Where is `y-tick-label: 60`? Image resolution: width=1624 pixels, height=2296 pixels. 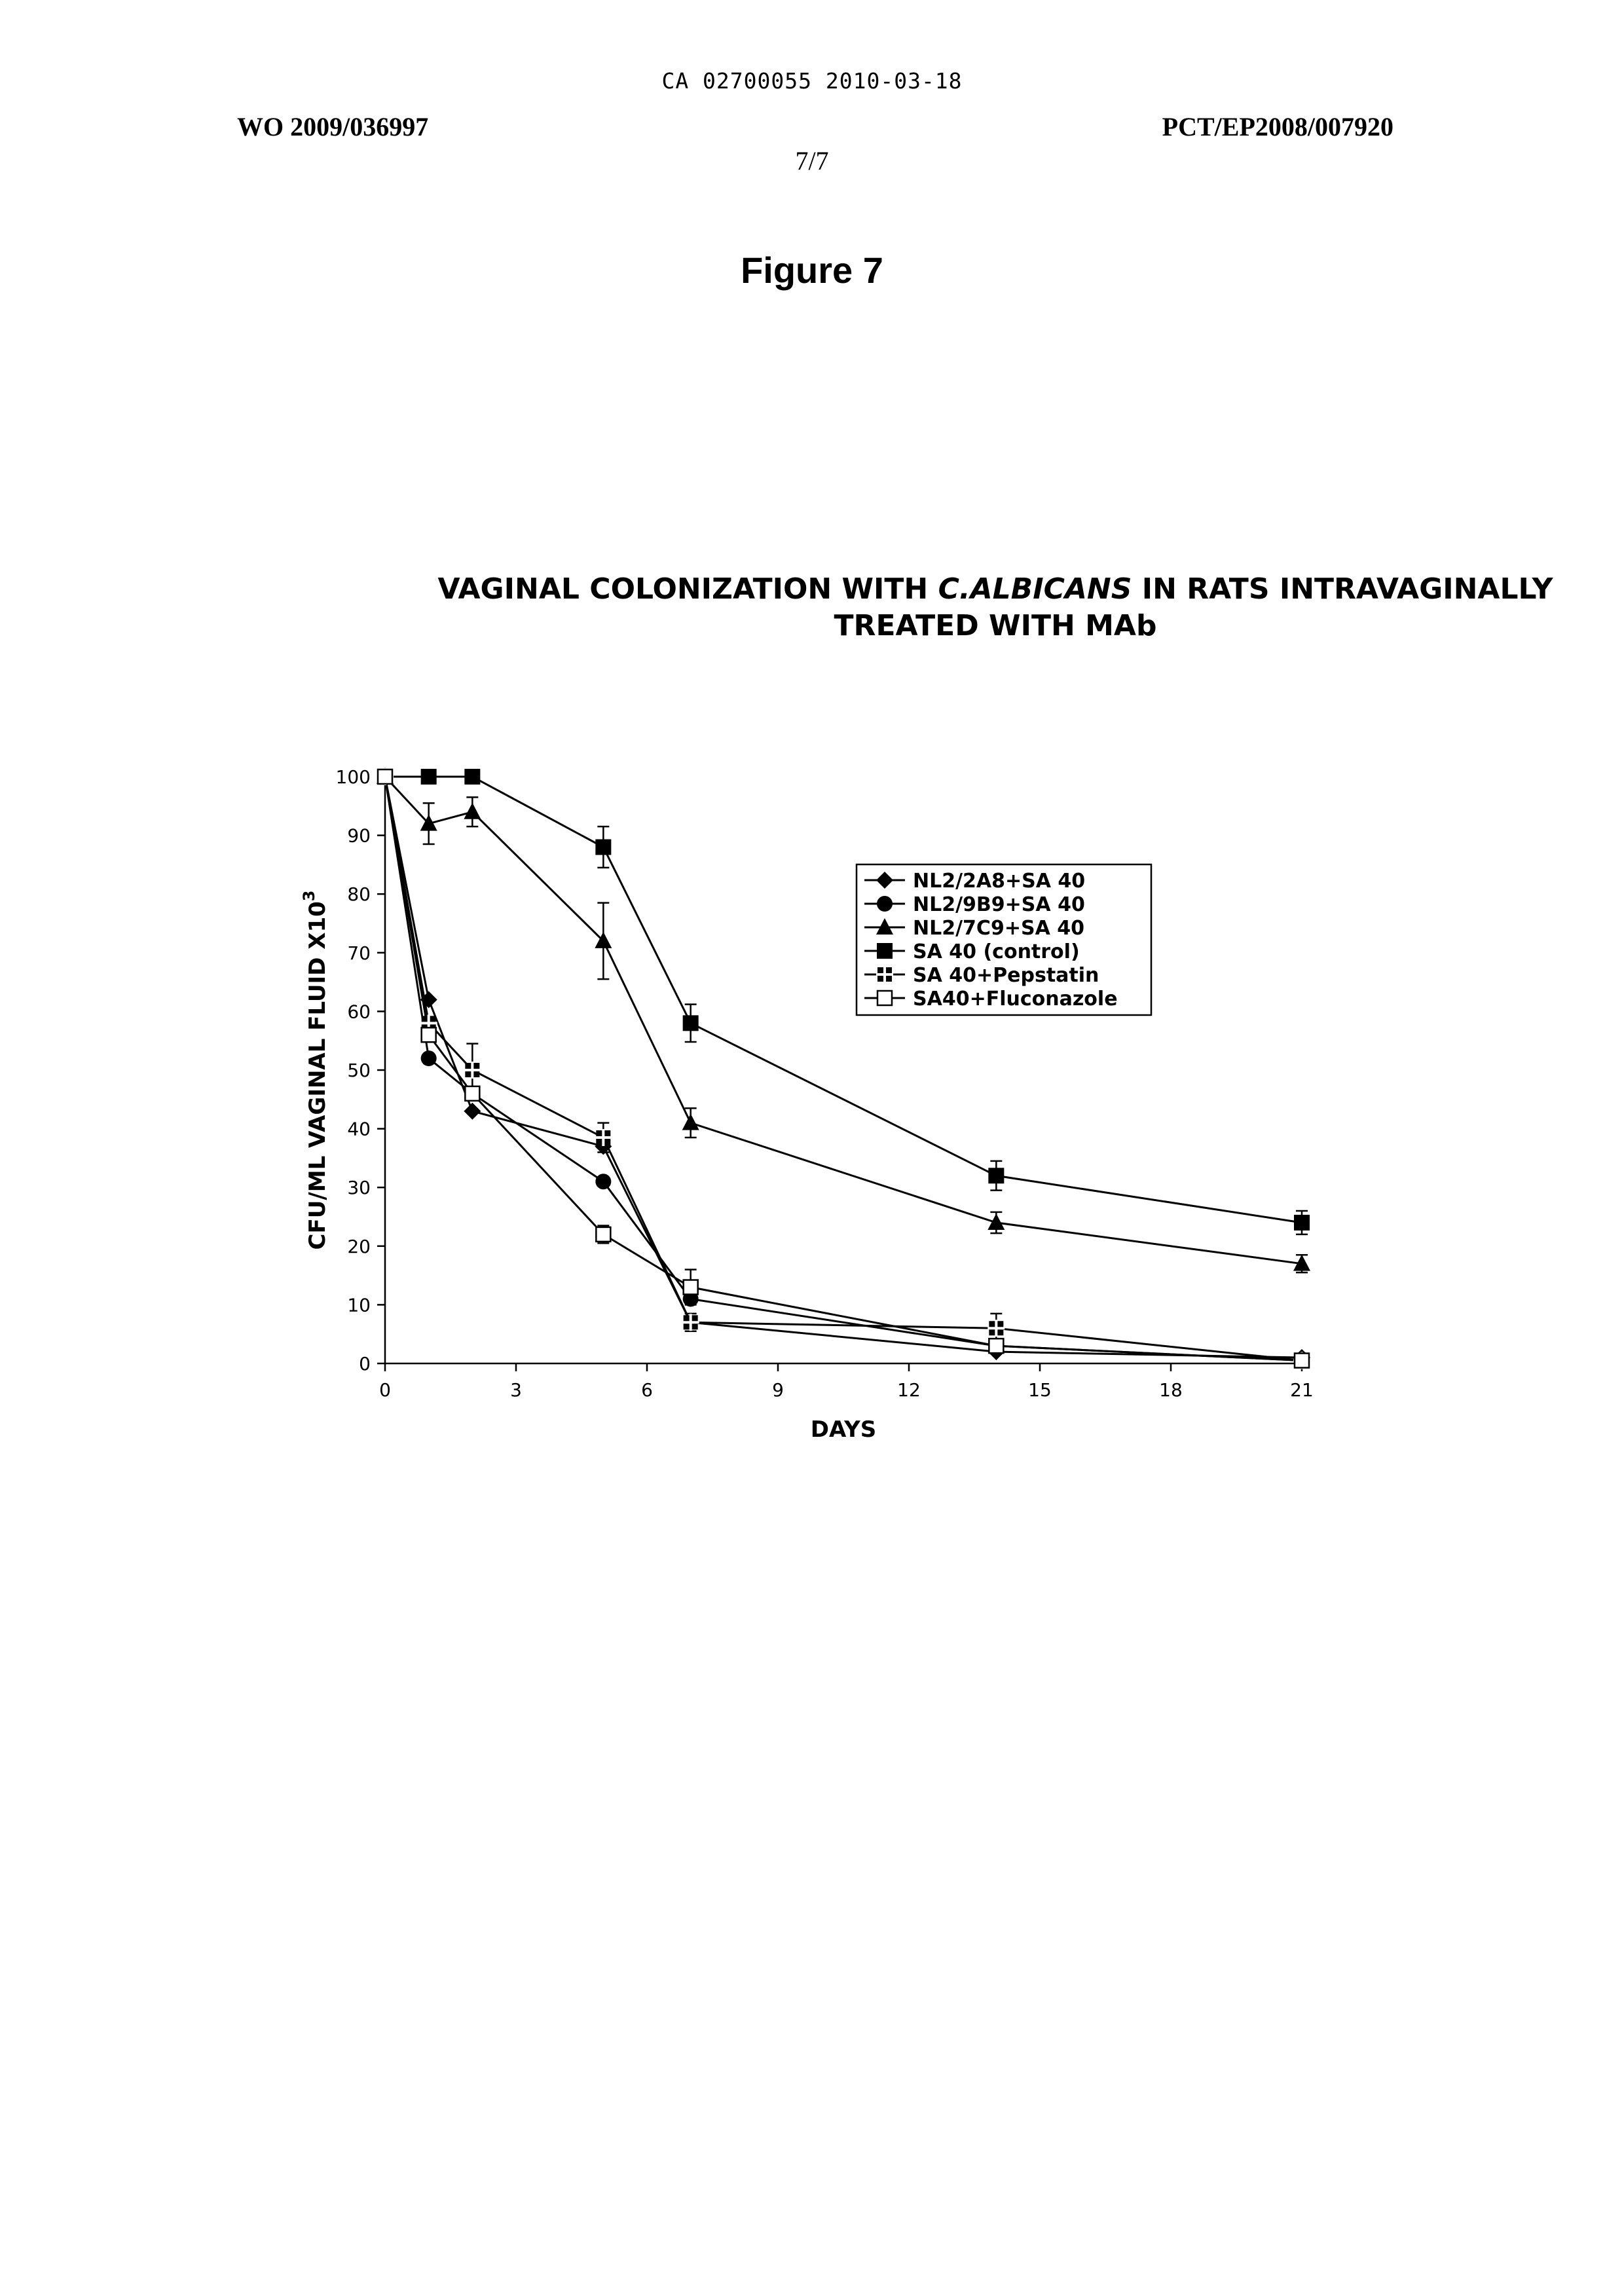 y-tick-label: 60 is located at coordinates (359, 1012).